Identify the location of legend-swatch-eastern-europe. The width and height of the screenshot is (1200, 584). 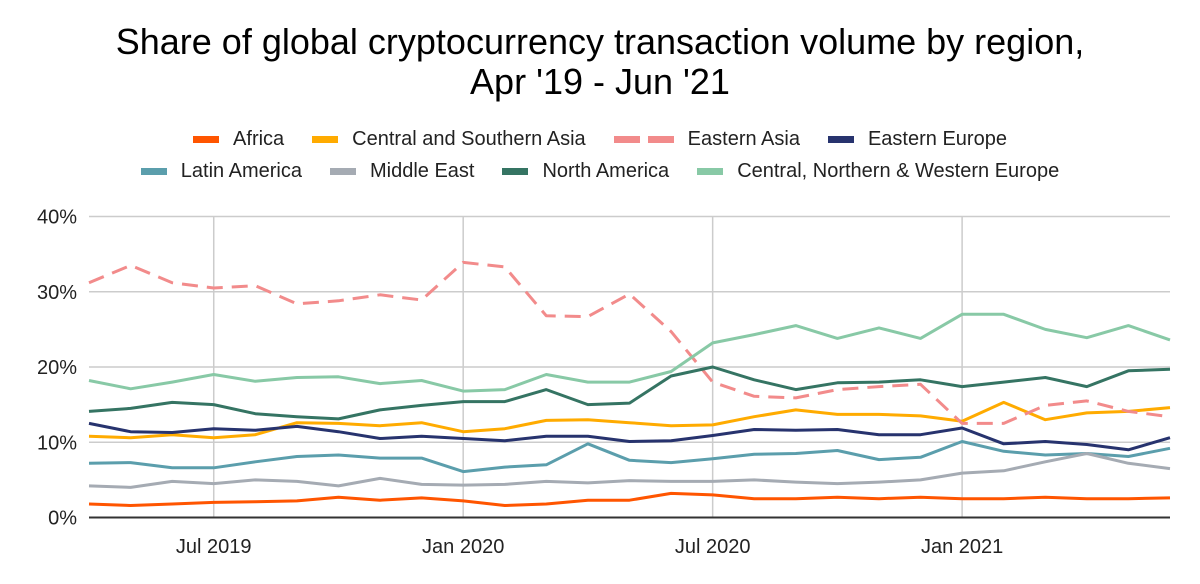
(840, 139).